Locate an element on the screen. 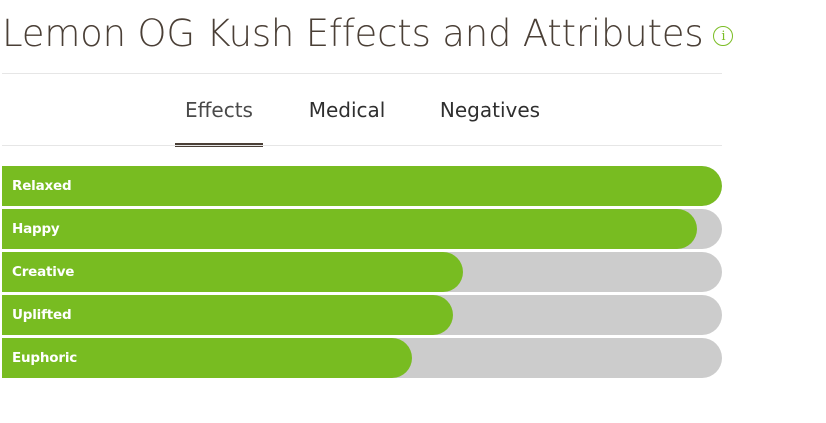 Image resolution: width=826 pixels, height=423 pixels. effect-bar-label: Uplifted is located at coordinates (42, 315).